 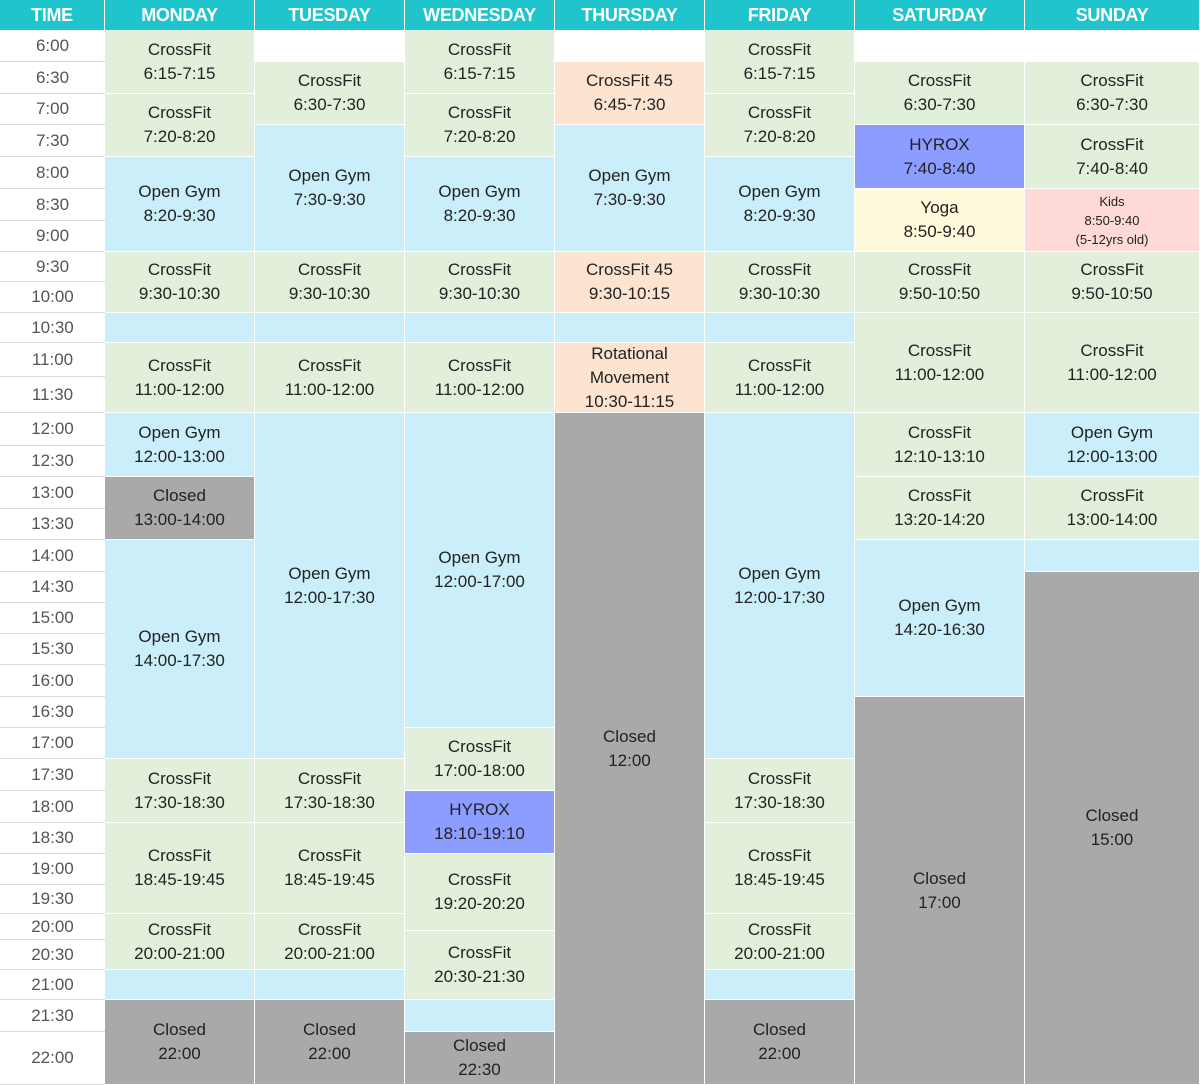 What do you see at coordinates (629, 80) in the screenshot?
I see `class-name: CrossFit 45` at bounding box center [629, 80].